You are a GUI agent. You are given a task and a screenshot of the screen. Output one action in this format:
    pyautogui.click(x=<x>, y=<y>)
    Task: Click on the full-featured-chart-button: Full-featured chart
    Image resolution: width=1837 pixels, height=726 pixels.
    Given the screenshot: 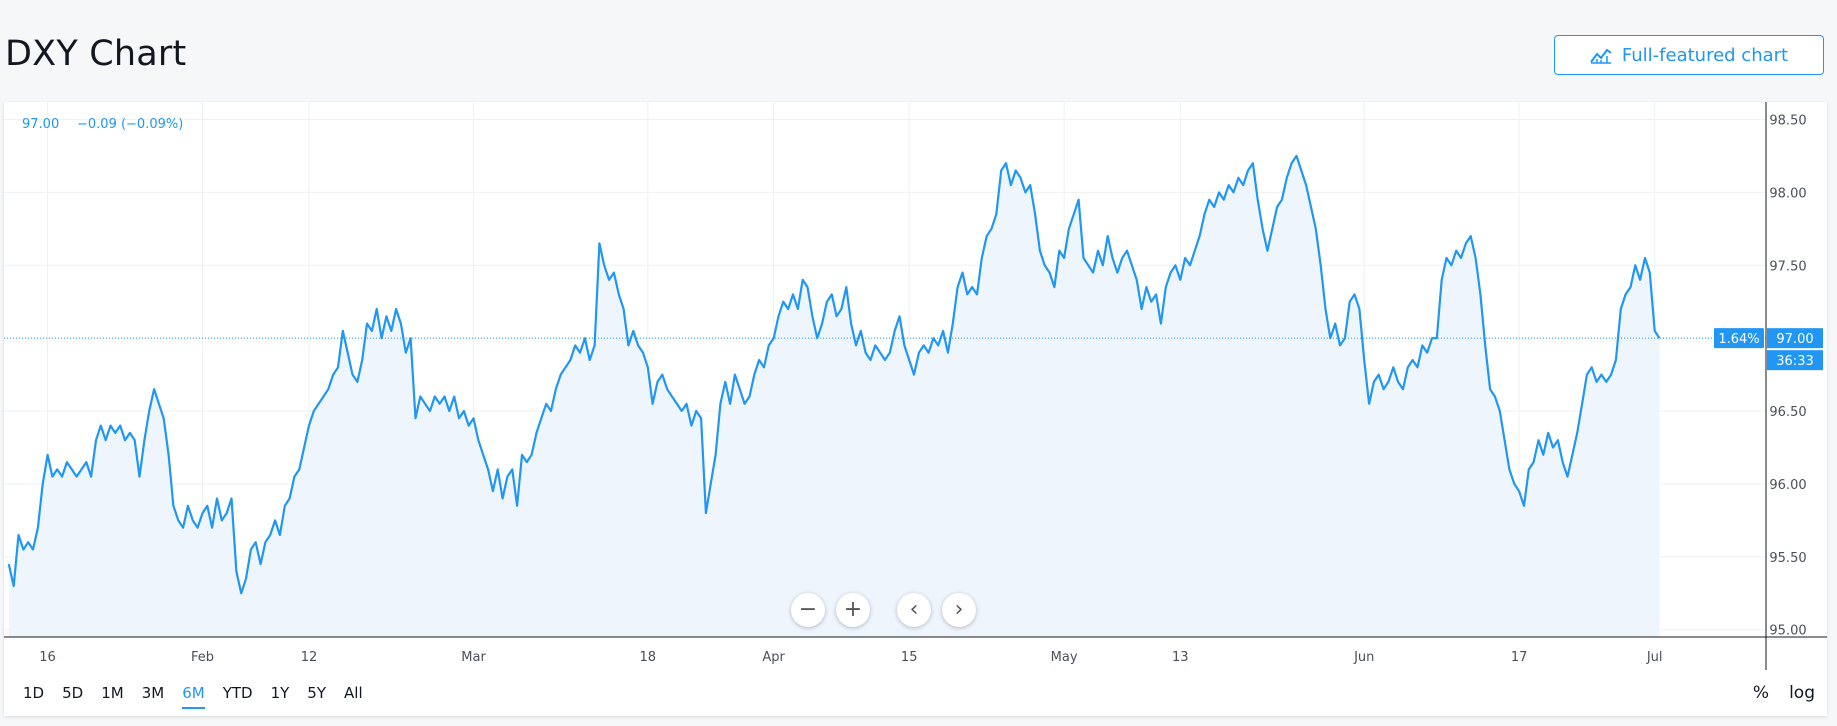 What is the action you would take?
    pyautogui.click(x=1689, y=55)
    